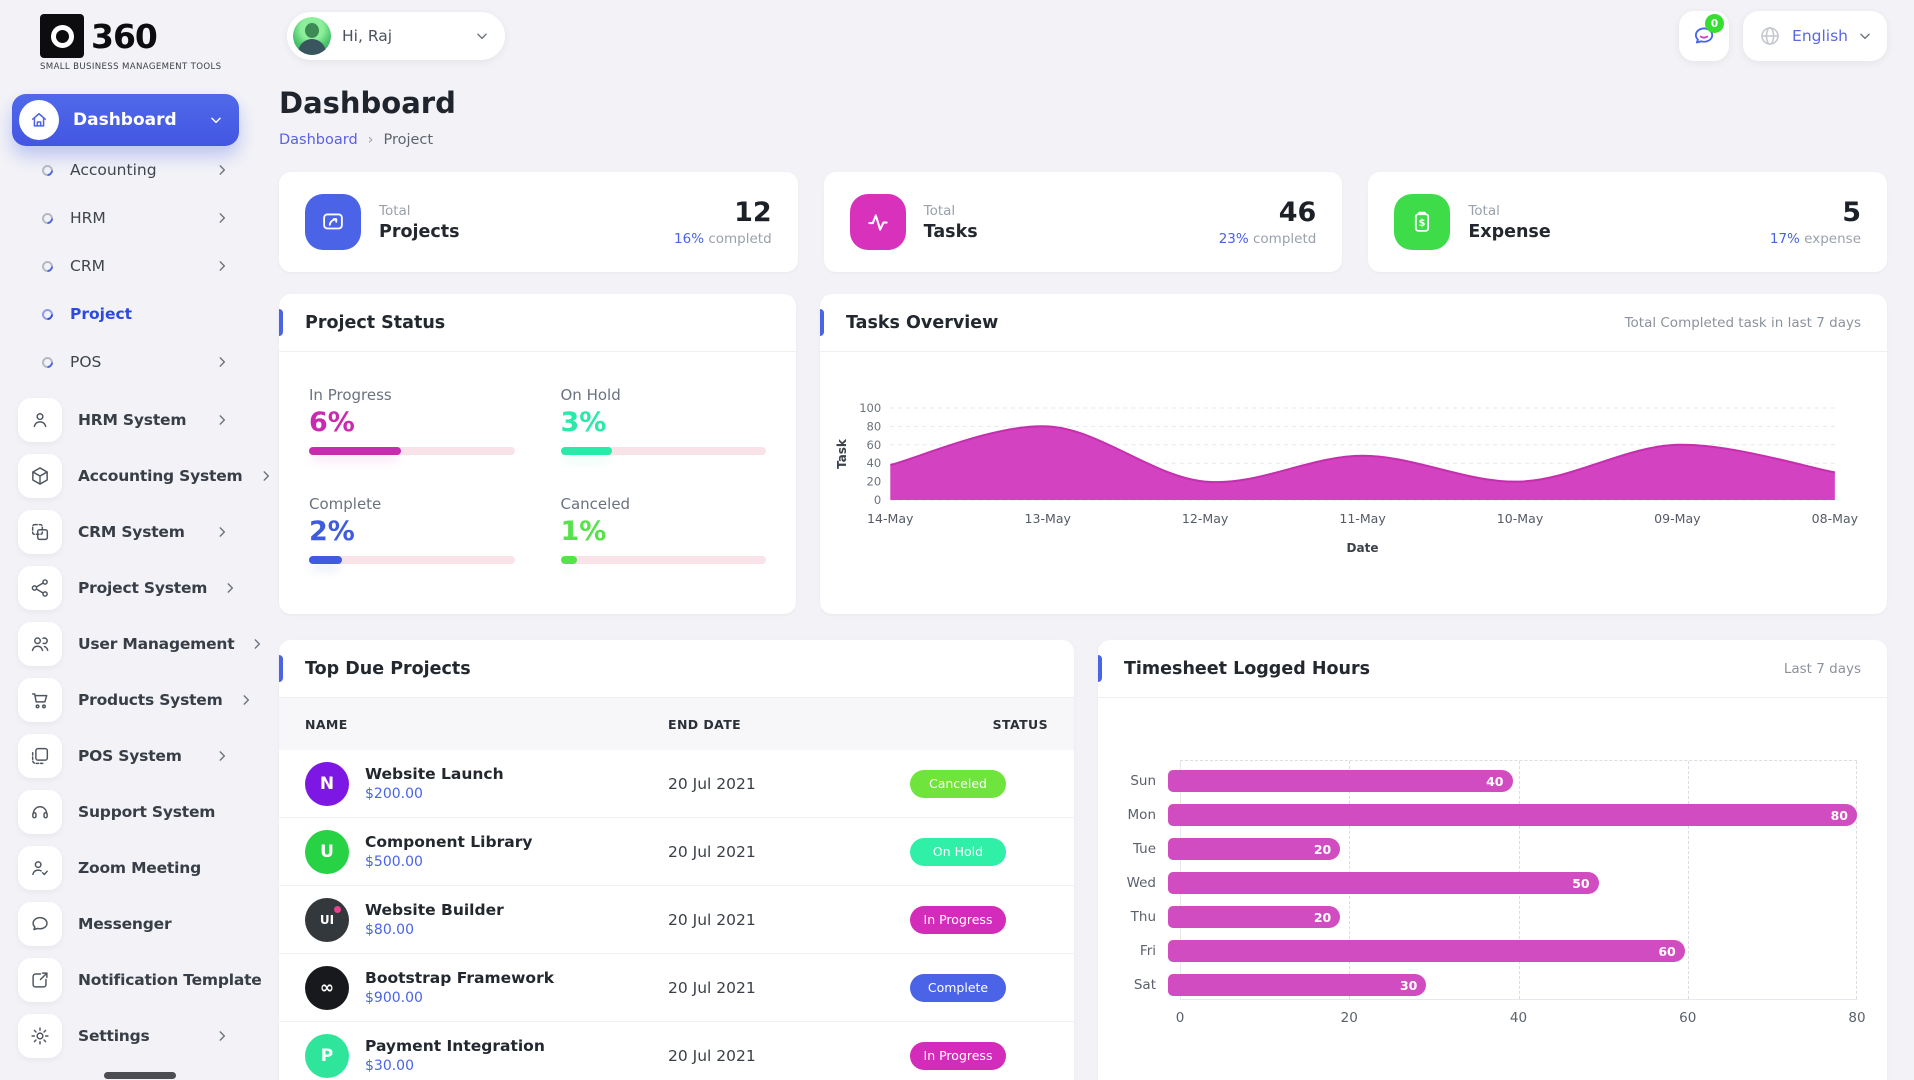  Describe the element at coordinates (1340, 781) in the screenshot. I see `timesheet-bar: 40` at that location.